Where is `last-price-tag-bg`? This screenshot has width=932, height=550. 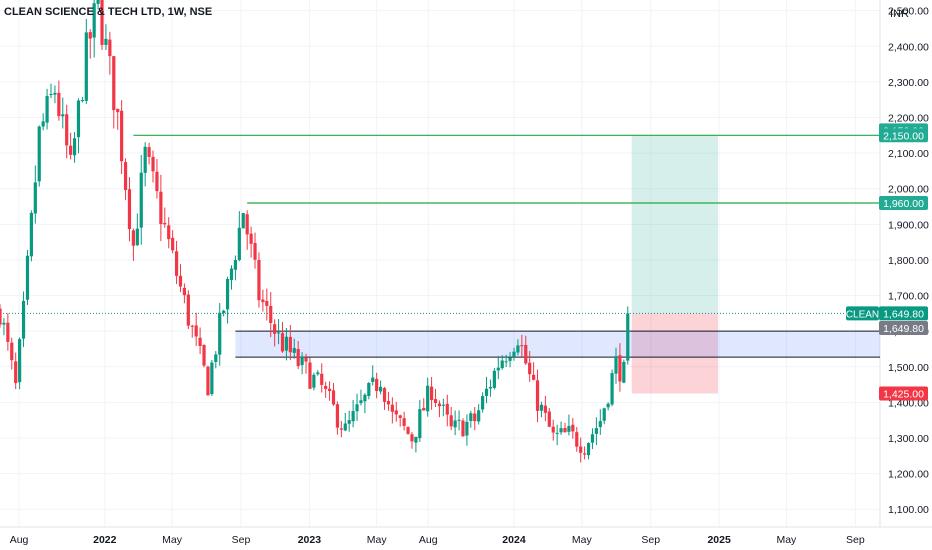 last-price-tag-bg is located at coordinates (903, 313).